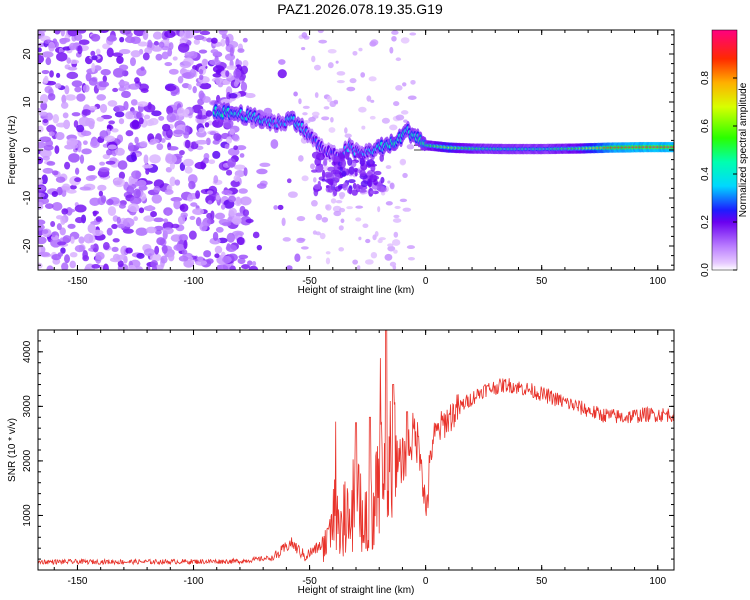  What do you see at coordinates (657, 281) in the screenshot?
I see `spectrogram-x-tick-label: 100` at bounding box center [657, 281].